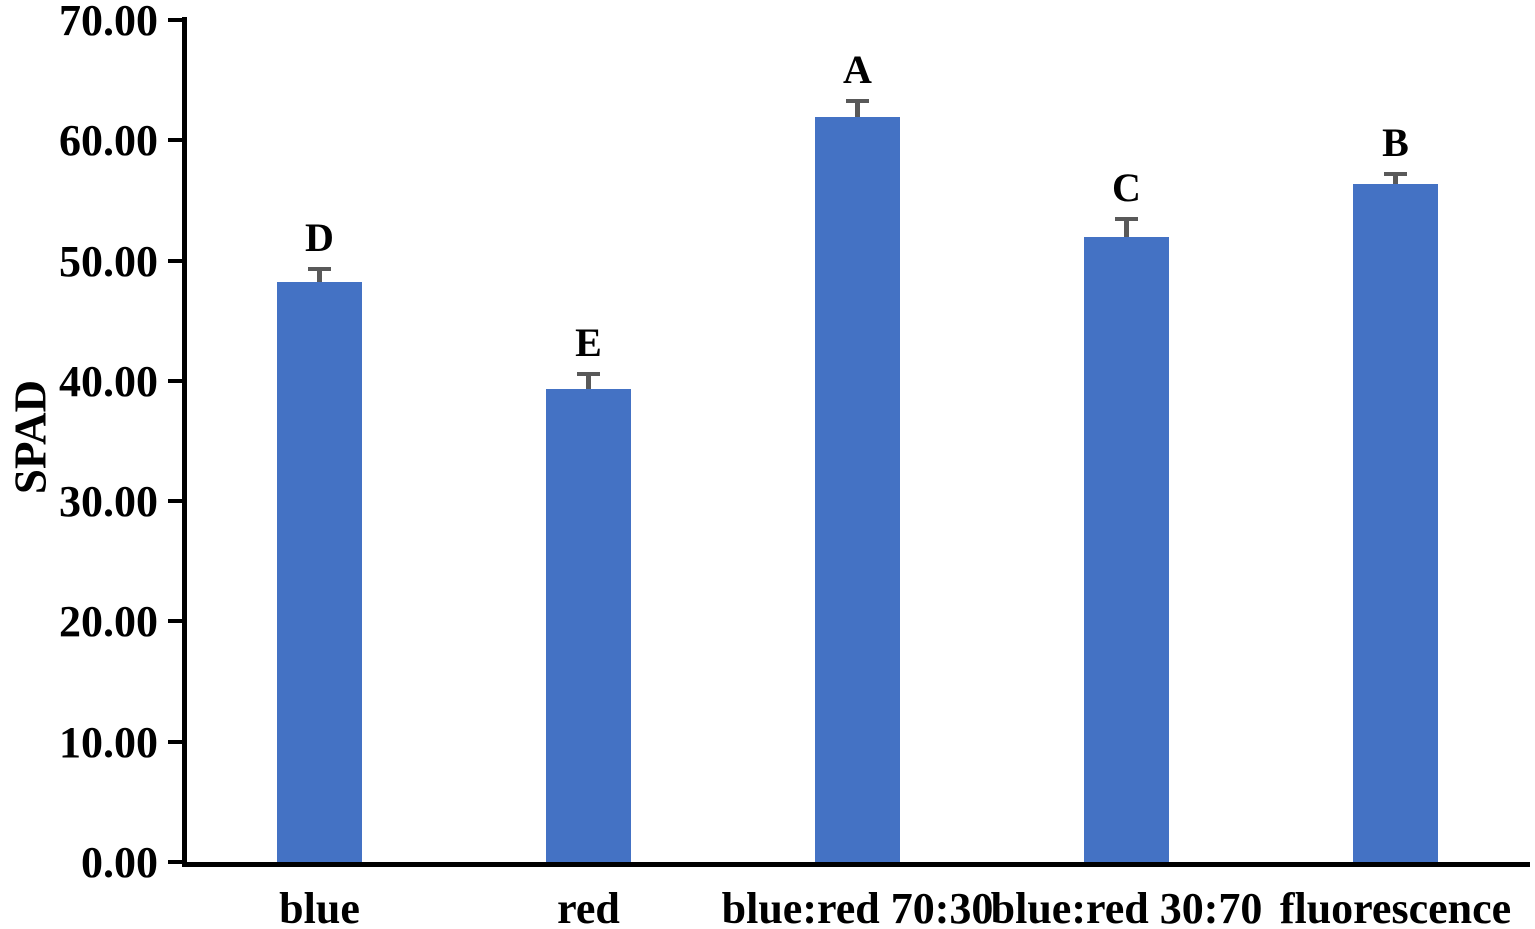  What do you see at coordinates (1126, 906) in the screenshot?
I see `x-tick-label: blue:red 30:70` at bounding box center [1126, 906].